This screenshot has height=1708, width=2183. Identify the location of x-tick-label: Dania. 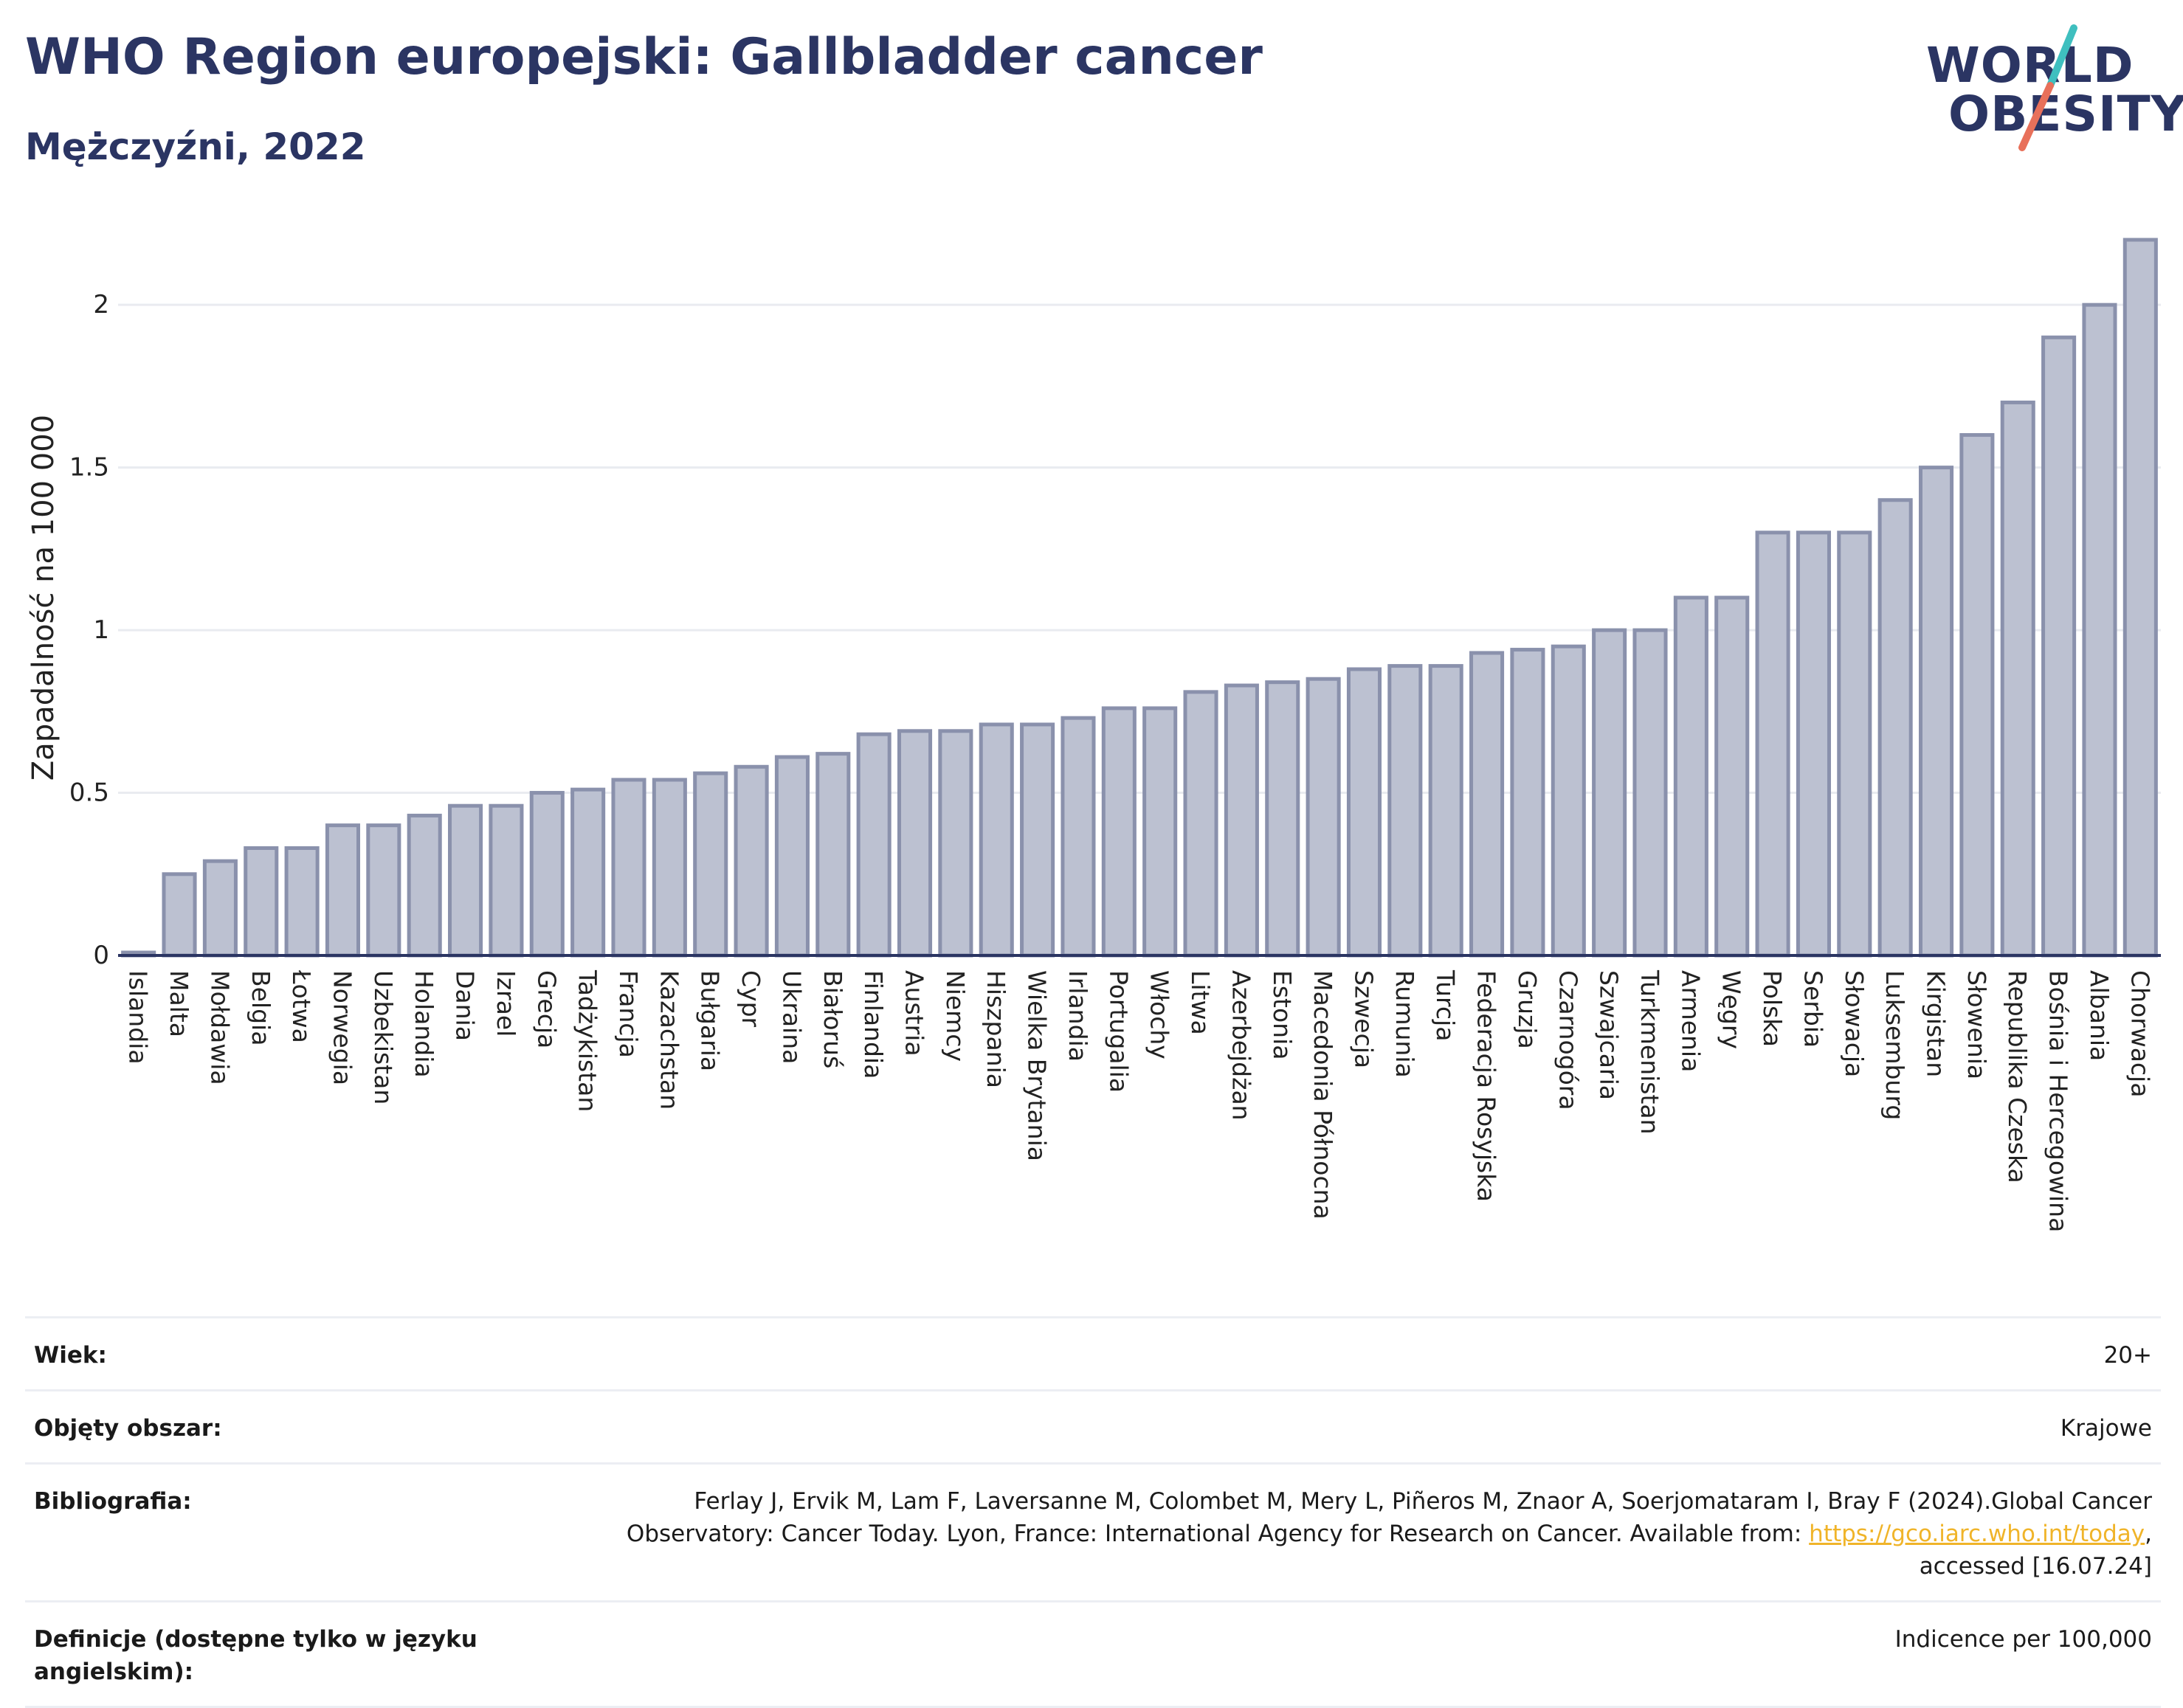
(465, 1005).